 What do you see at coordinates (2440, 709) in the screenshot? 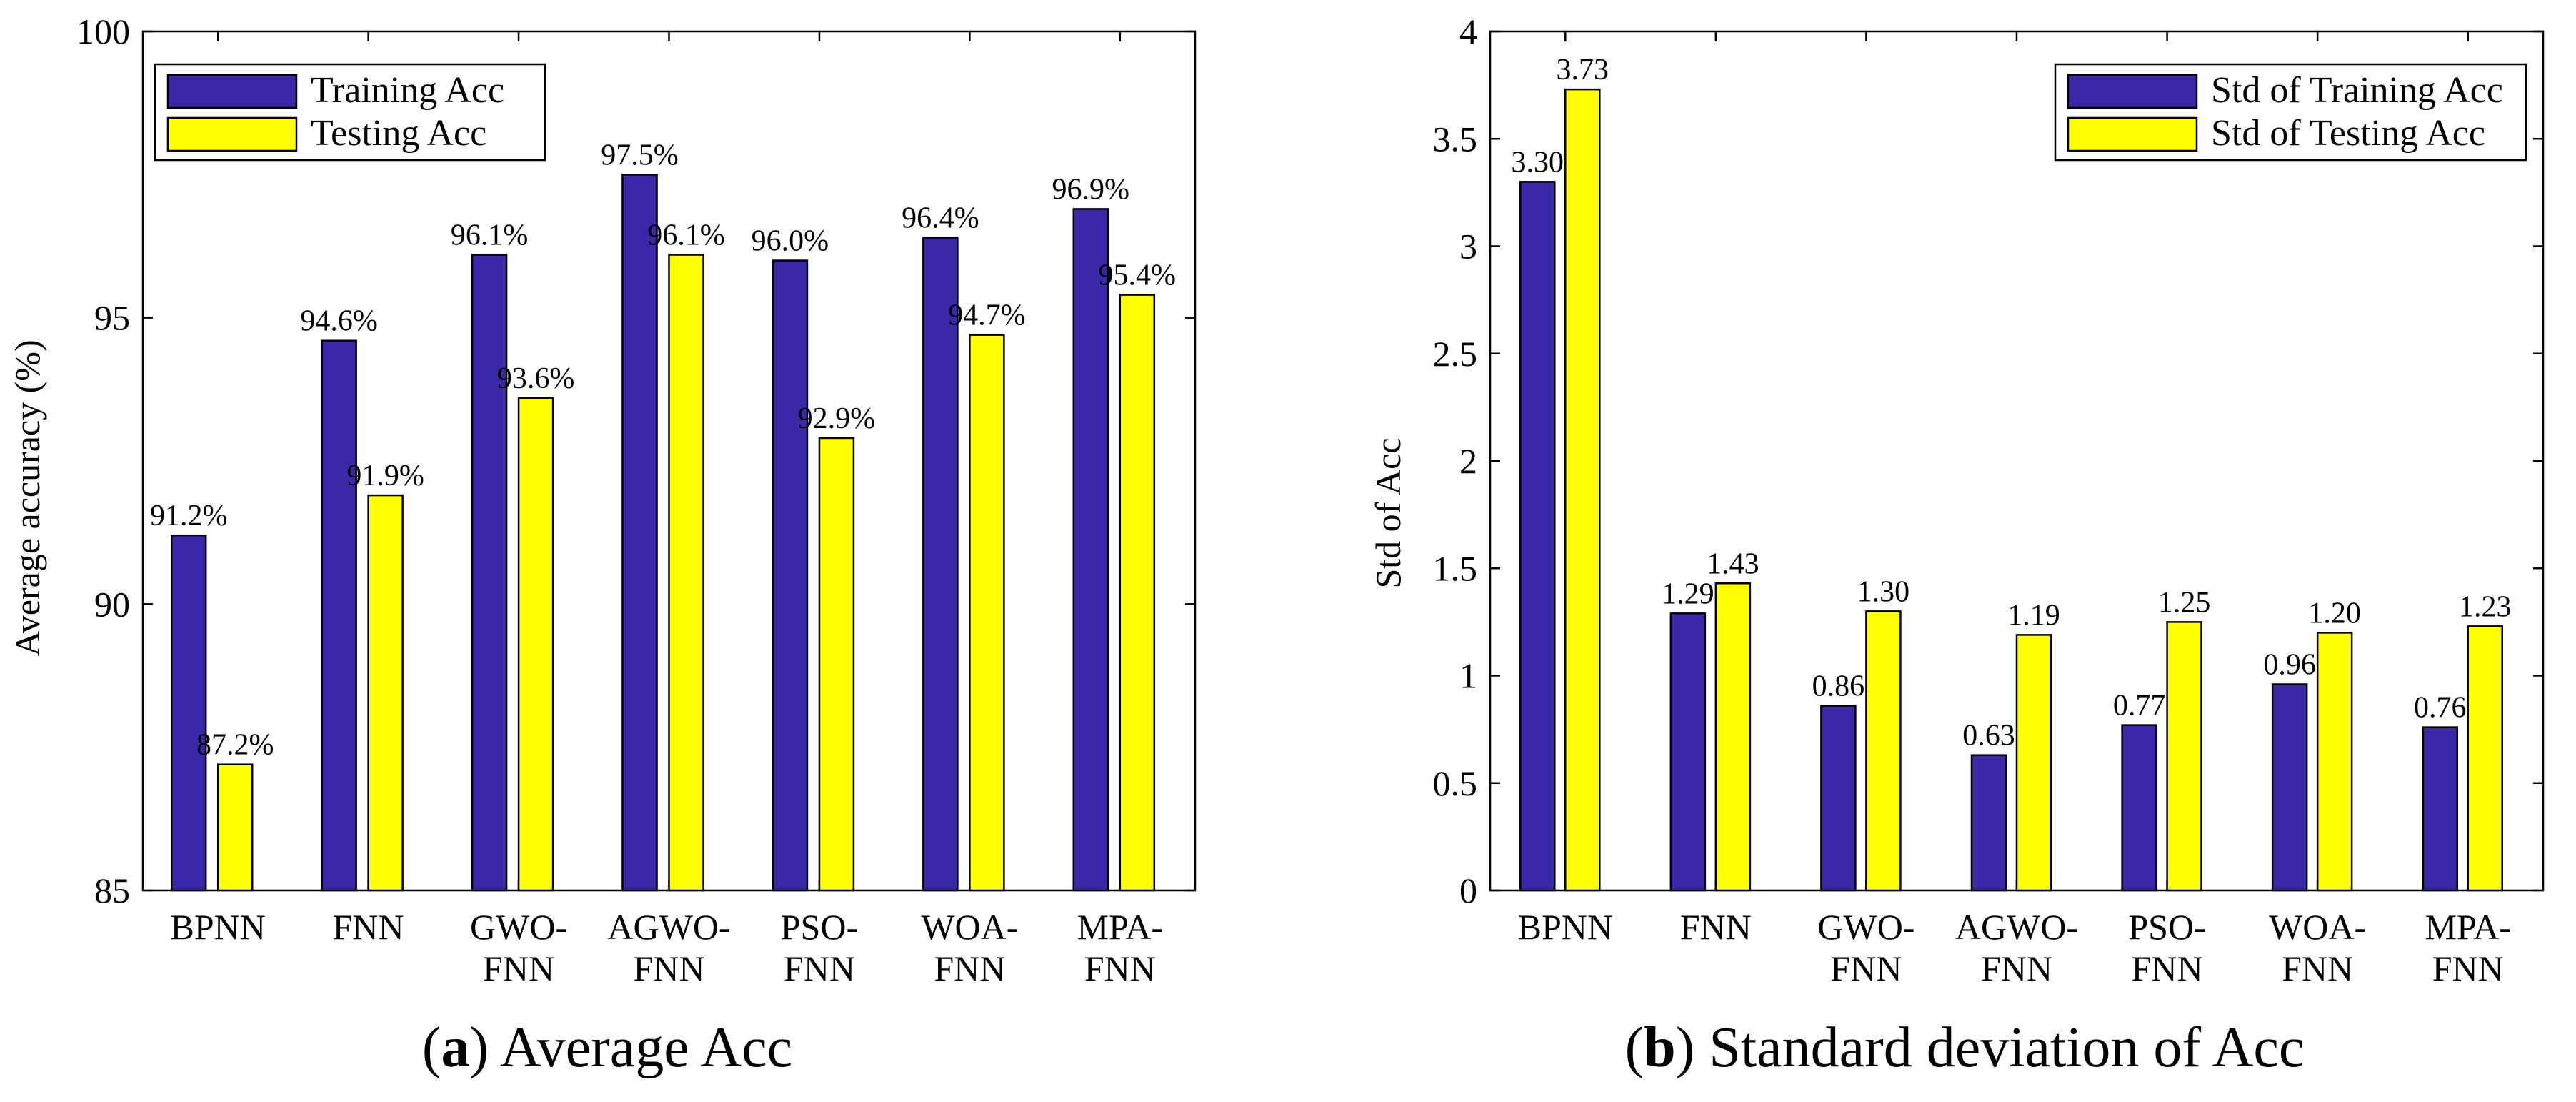
I see `chart-b-data-label-training: 0.76` at bounding box center [2440, 709].